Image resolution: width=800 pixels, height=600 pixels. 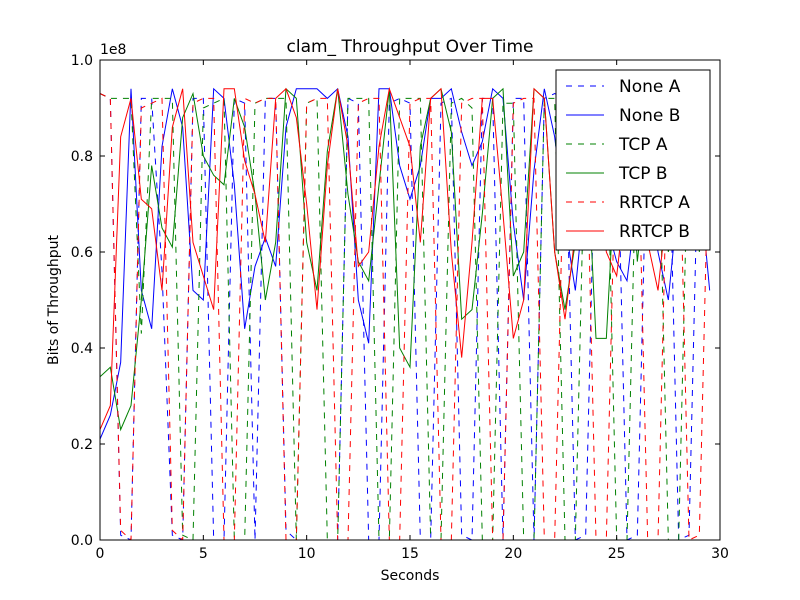 What do you see at coordinates (720, 554) in the screenshot?
I see `x-tick-label: 30` at bounding box center [720, 554].